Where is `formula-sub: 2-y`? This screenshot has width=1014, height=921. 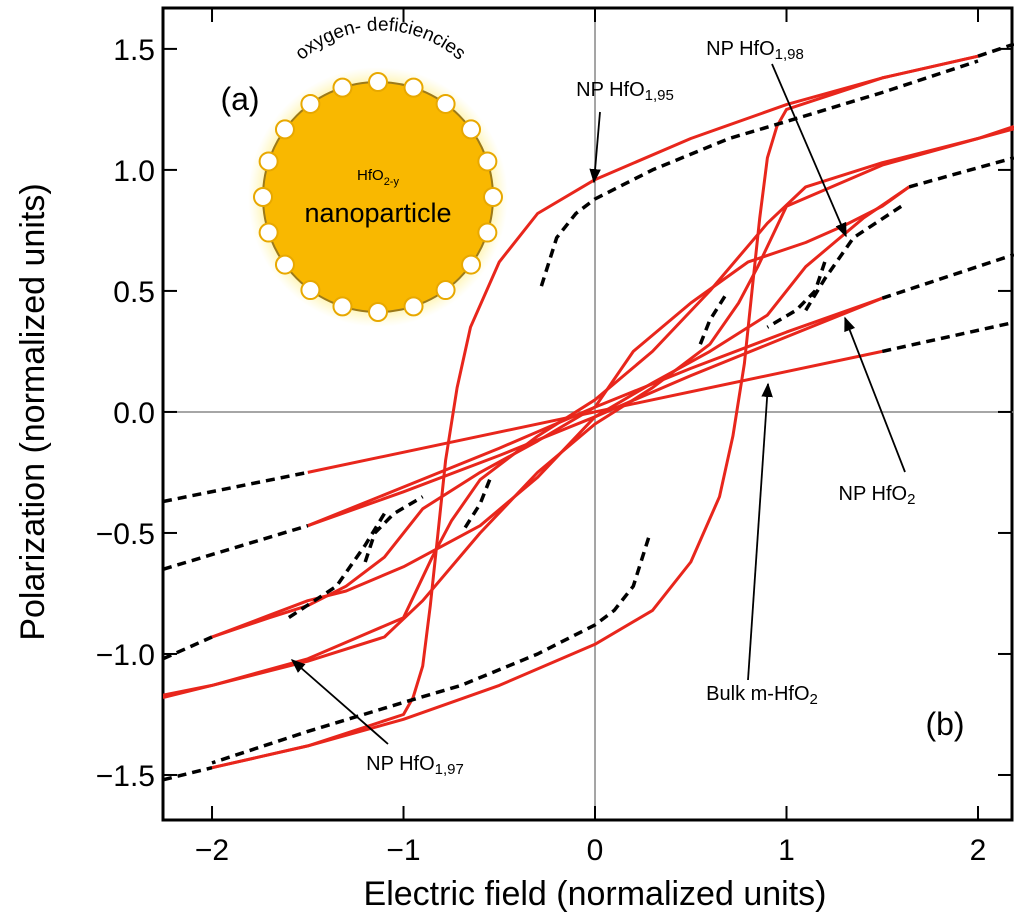 formula-sub: 2-y is located at coordinates (392, 182).